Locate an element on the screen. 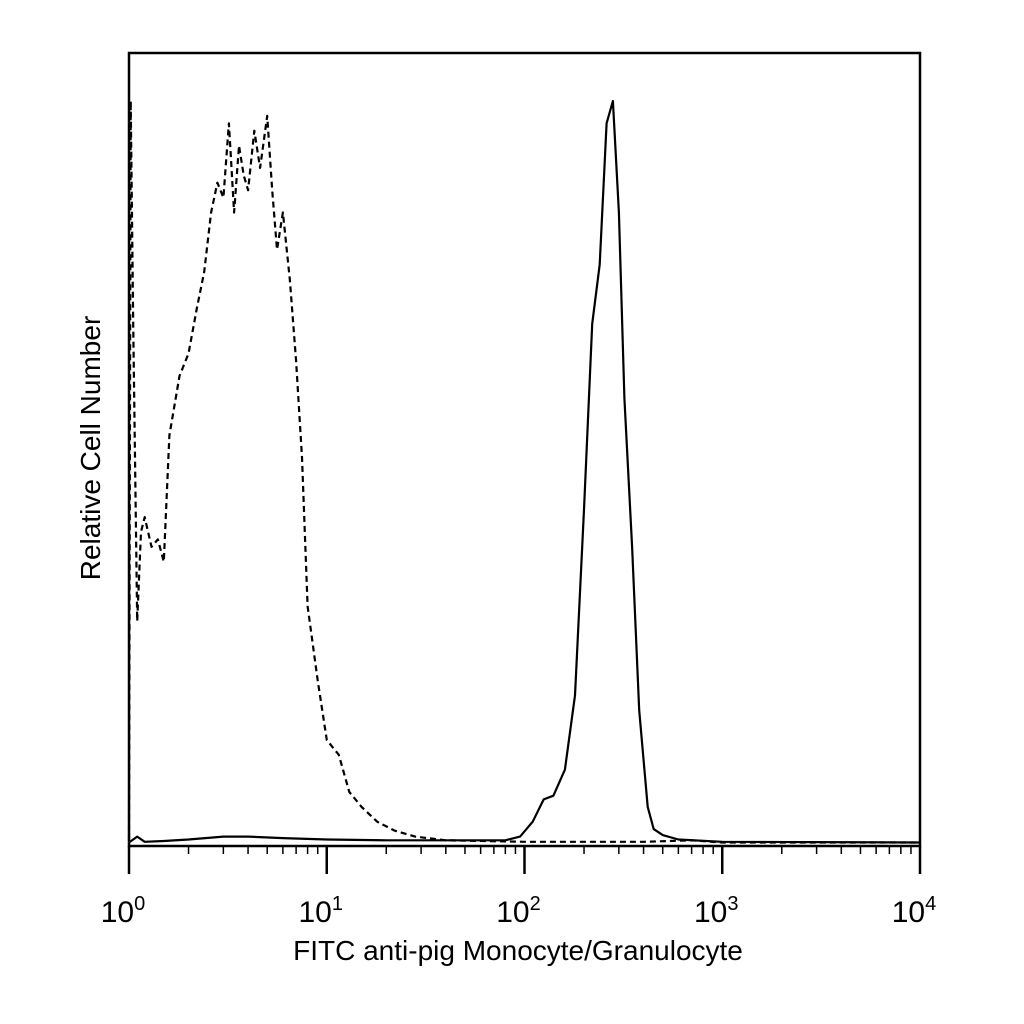 The image size is (1024, 1024). y-axis-title: Relative Cell Number is located at coordinates (90, 448).